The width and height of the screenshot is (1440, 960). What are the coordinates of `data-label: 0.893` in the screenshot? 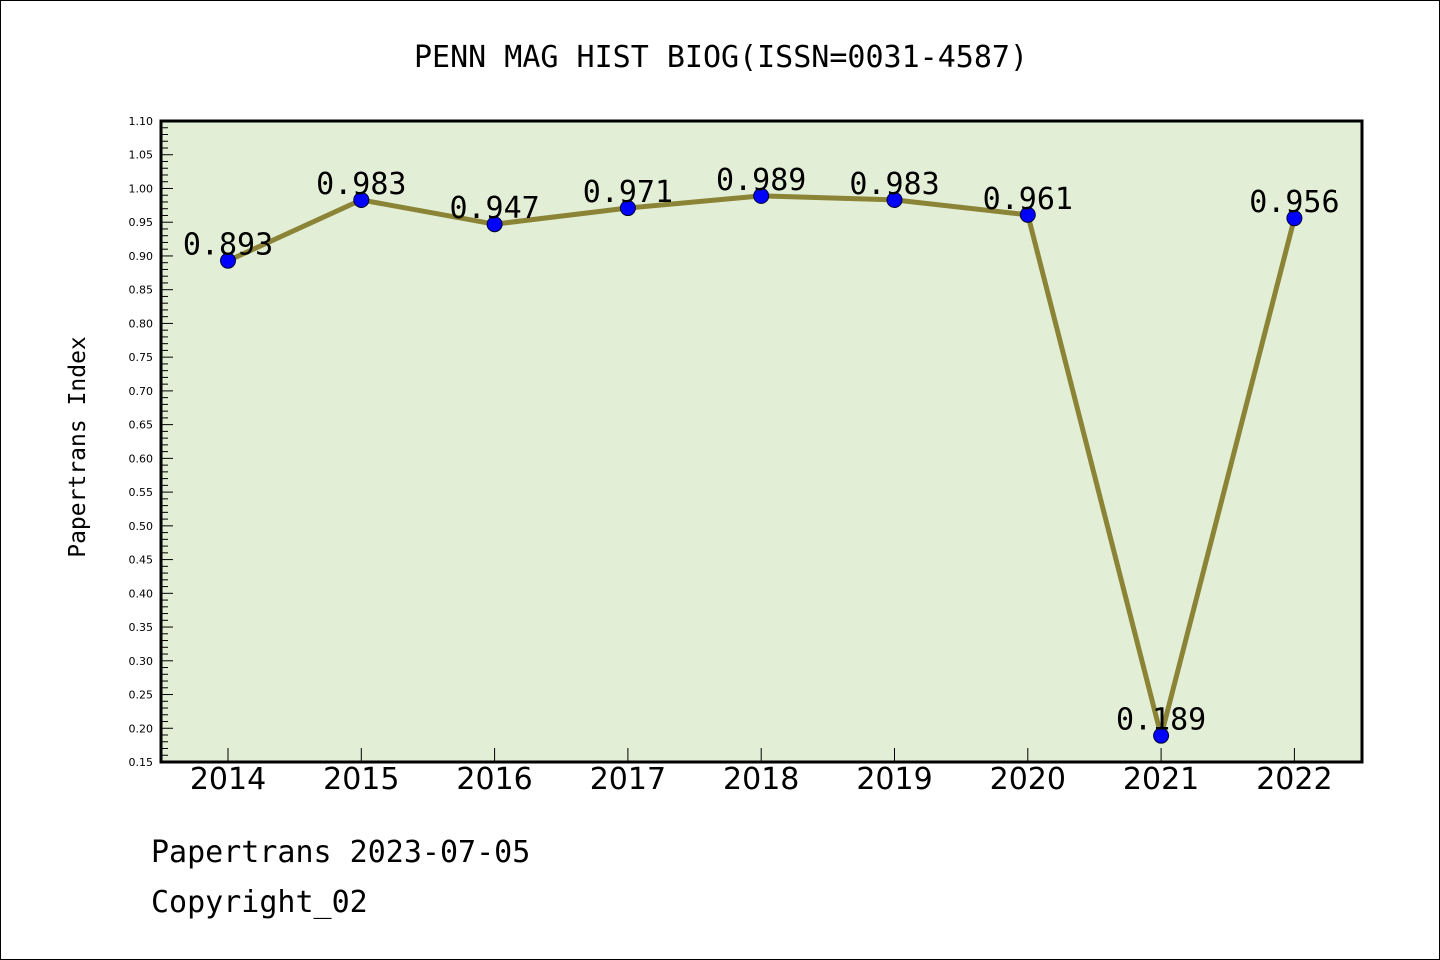 It's located at (228, 245).